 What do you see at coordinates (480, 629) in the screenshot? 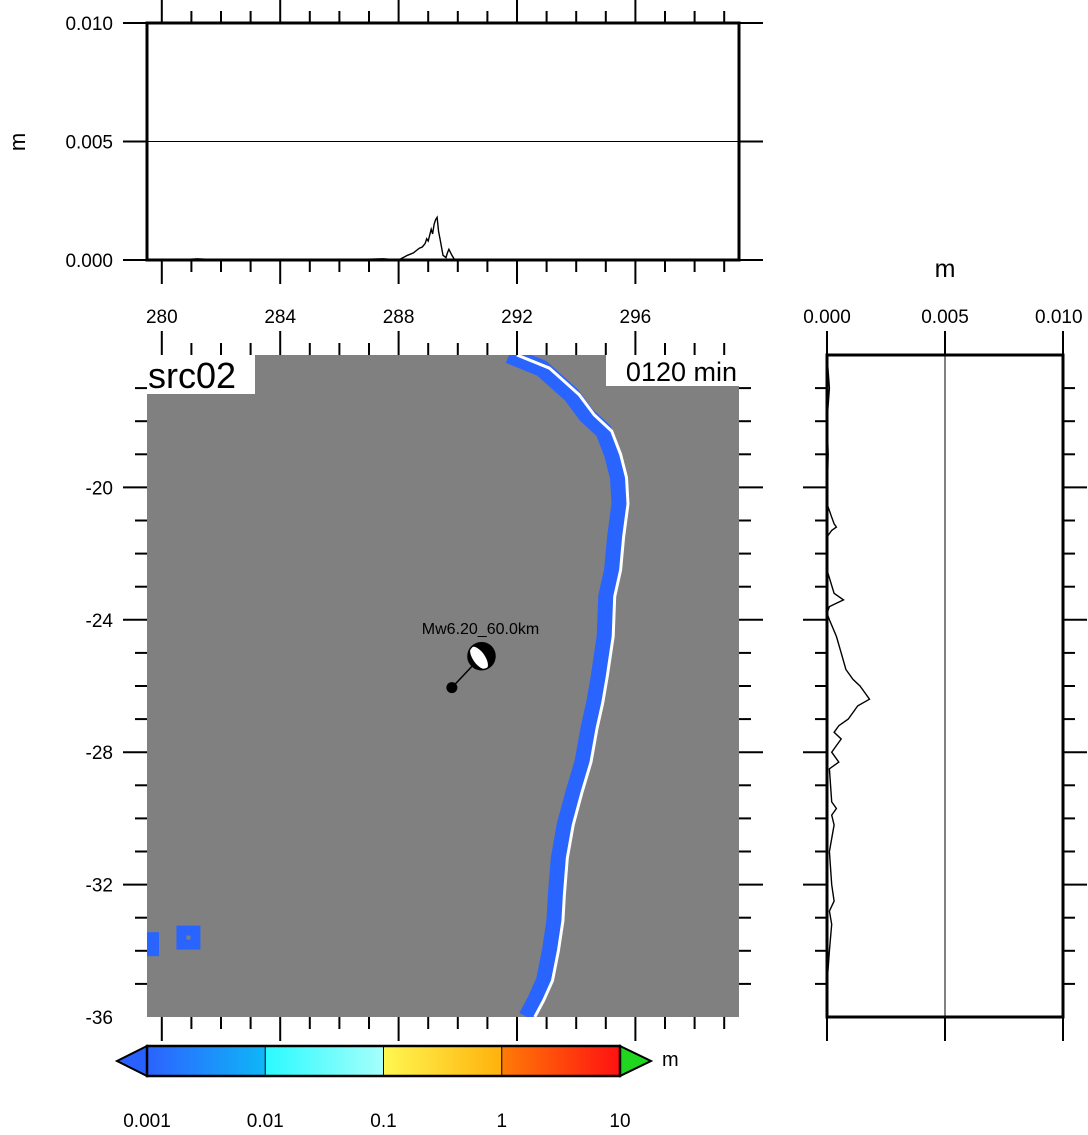
I see `event-label: Mw6.20_60.0km` at bounding box center [480, 629].